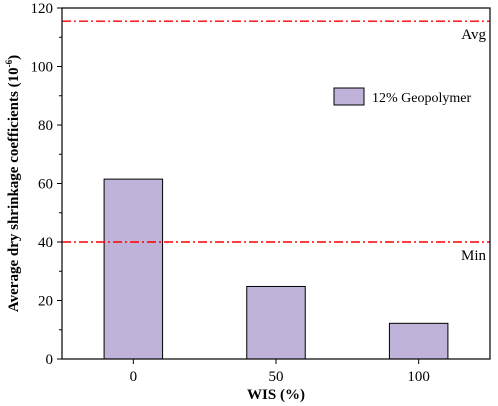  What do you see at coordinates (50, 360) in the screenshot?
I see `y-tick-label-0: 0` at bounding box center [50, 360].